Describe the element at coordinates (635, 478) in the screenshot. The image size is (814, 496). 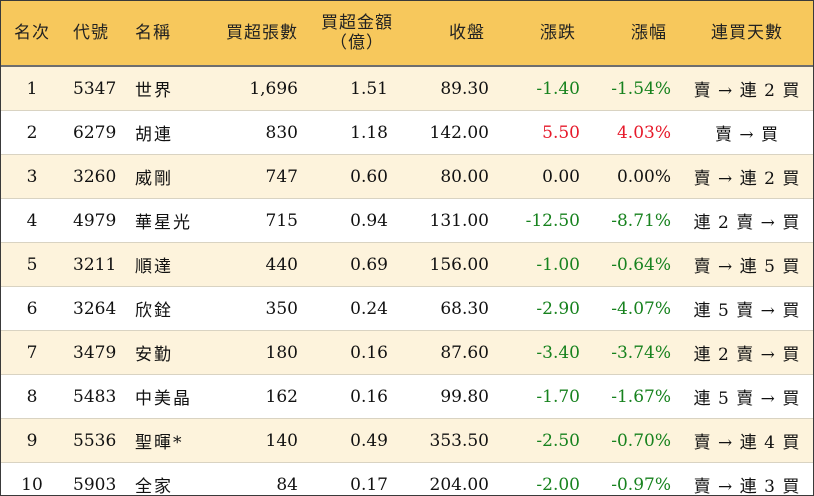
I see `change-pct-cell: -0.97%` at that location.